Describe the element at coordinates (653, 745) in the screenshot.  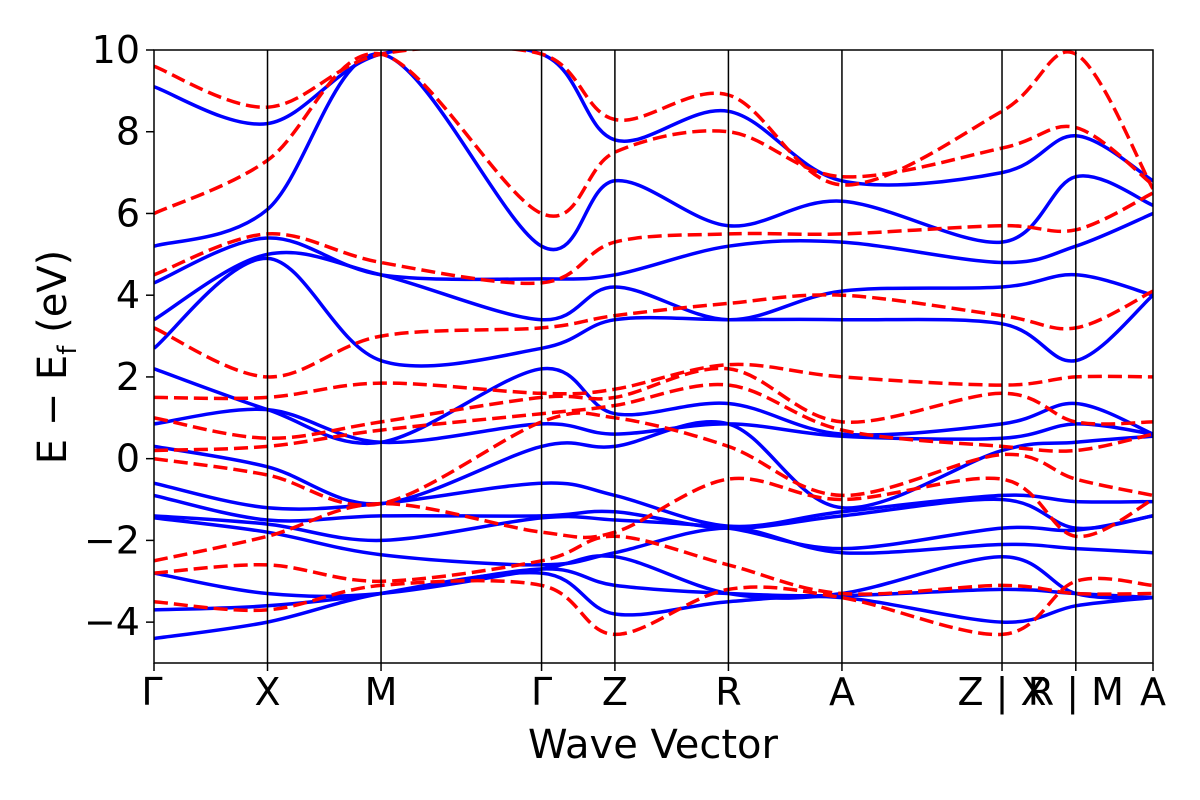
I see `x-axis-label: Wave Vector` at that location.